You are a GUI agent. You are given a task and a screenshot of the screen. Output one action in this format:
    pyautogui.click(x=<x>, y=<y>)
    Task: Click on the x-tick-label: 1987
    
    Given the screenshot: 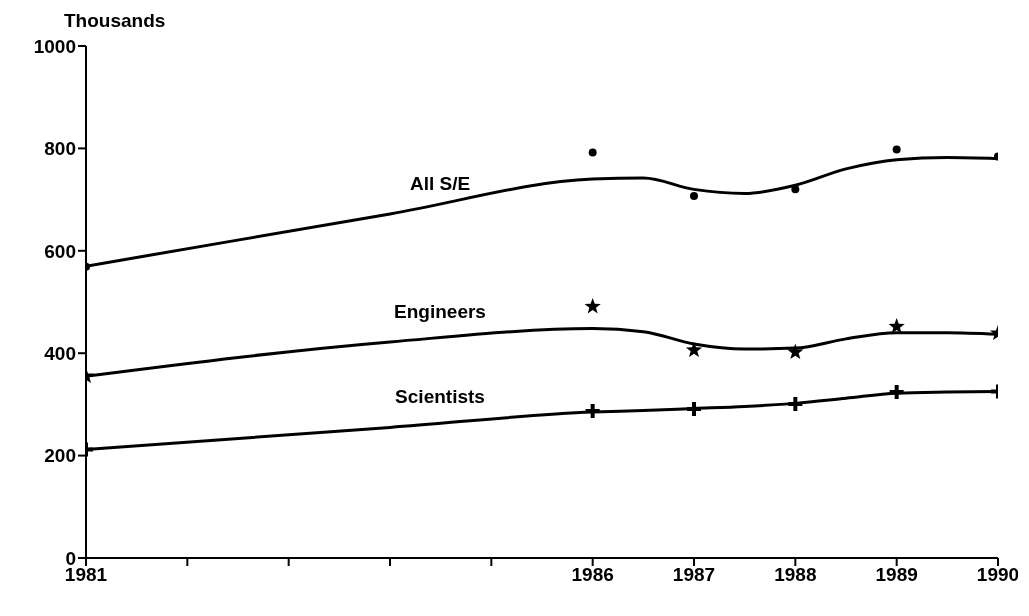 What is the action you would take?
    pyautogui.click(x=694, y=575)
    